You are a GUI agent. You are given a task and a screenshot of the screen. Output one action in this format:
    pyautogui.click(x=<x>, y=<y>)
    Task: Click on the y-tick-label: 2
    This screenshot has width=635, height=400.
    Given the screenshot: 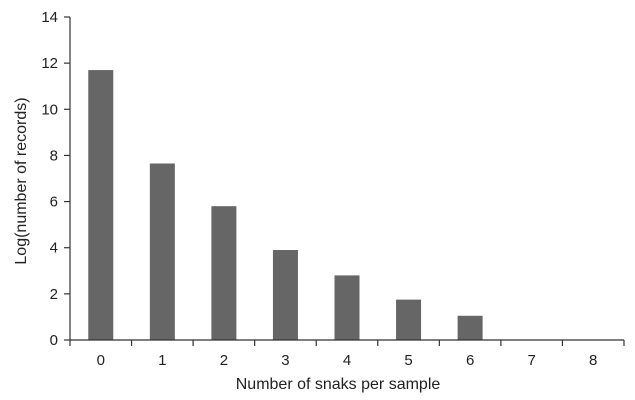 What is the action you would take?
    pyautogui.click(x=54, y=294)
    